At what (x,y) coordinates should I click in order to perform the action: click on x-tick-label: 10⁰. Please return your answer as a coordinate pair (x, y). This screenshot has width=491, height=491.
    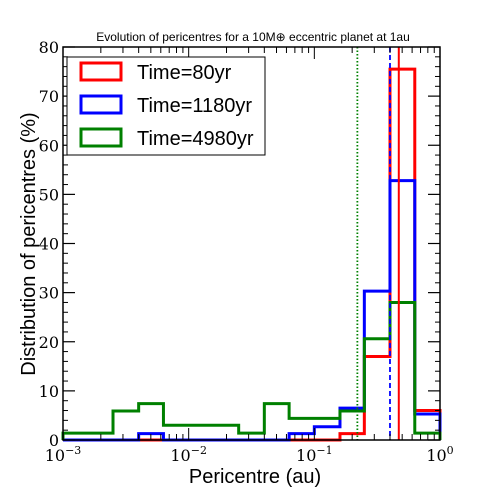
    Looking at the image, I should click on (439, 454).